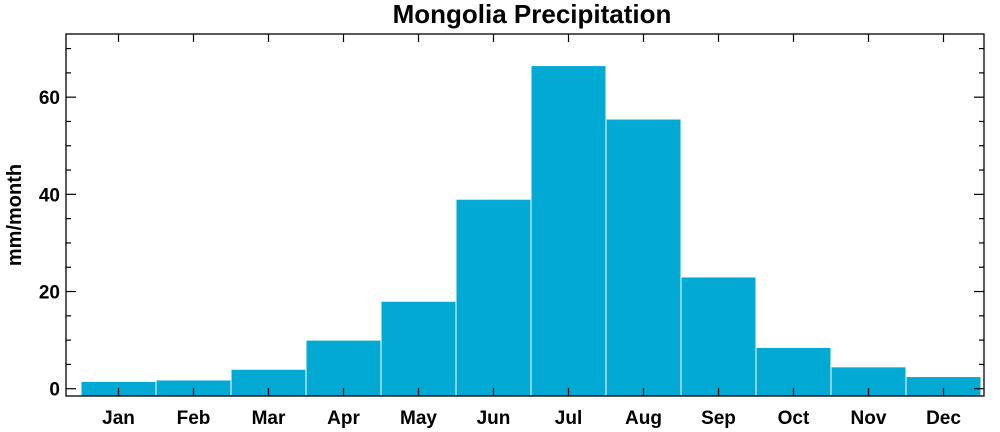  What do you see at coordinates (49, 98) in the screenshot?
I see `y-tick-label: 60` at bounding box center [49, 98].